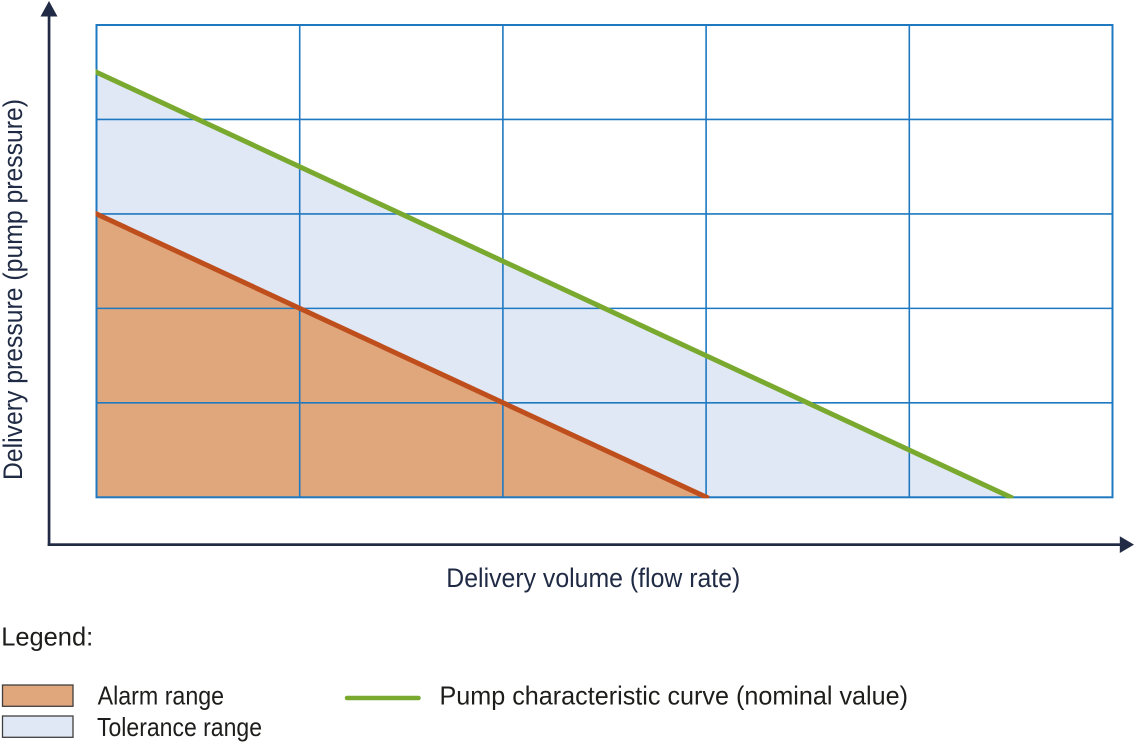 This screenshot has height=742, width=1135. What do you see at coordinates (161, 696) in the screenshot?
I see `svg-text: Alarm range` at bounding box center [161, 696].